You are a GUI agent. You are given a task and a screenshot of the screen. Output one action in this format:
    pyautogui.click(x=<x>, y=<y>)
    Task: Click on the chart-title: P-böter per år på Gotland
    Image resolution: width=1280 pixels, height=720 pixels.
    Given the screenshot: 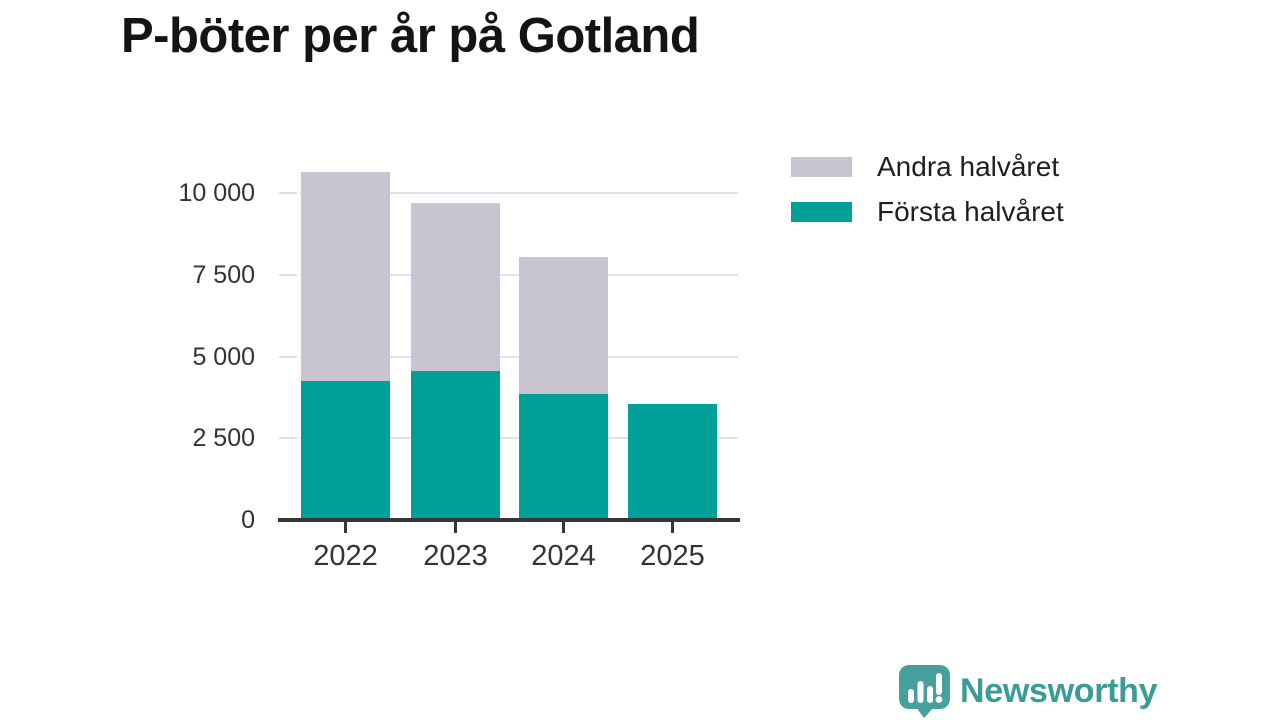 What is the action you would take?
    pyautogui.click(x=410, y=36)
    